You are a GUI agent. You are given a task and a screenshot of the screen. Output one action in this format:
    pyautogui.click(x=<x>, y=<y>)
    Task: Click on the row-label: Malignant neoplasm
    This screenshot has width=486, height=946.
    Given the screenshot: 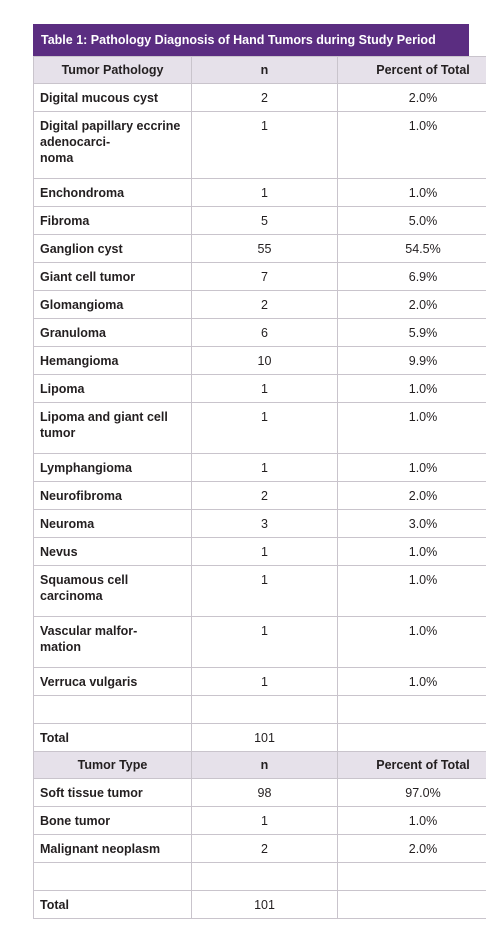 What is the action you would take?
    pyautogui.click(x=112, y=848)
    